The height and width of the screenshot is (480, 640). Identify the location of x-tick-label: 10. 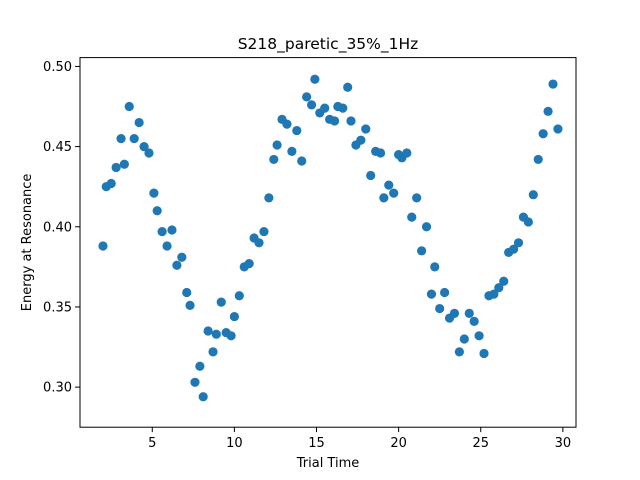
(234, 443).